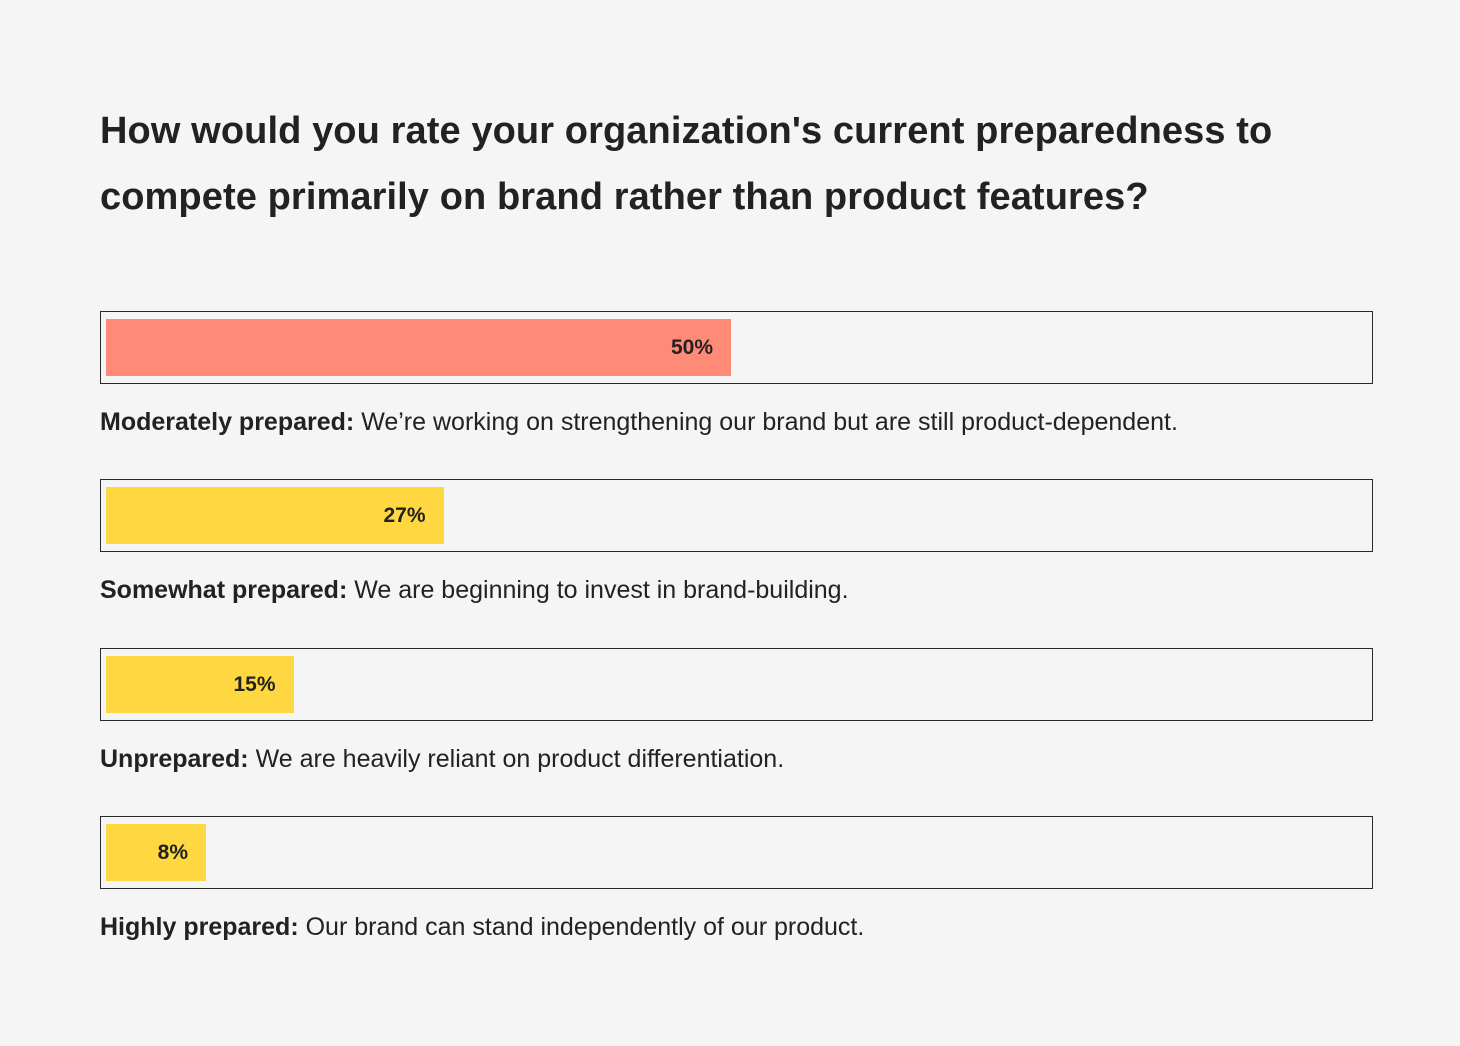  What do you see at coordinates (736, 515) in the screenshot?
I see `bar-track: 27%` at bounding box center [736, 515].